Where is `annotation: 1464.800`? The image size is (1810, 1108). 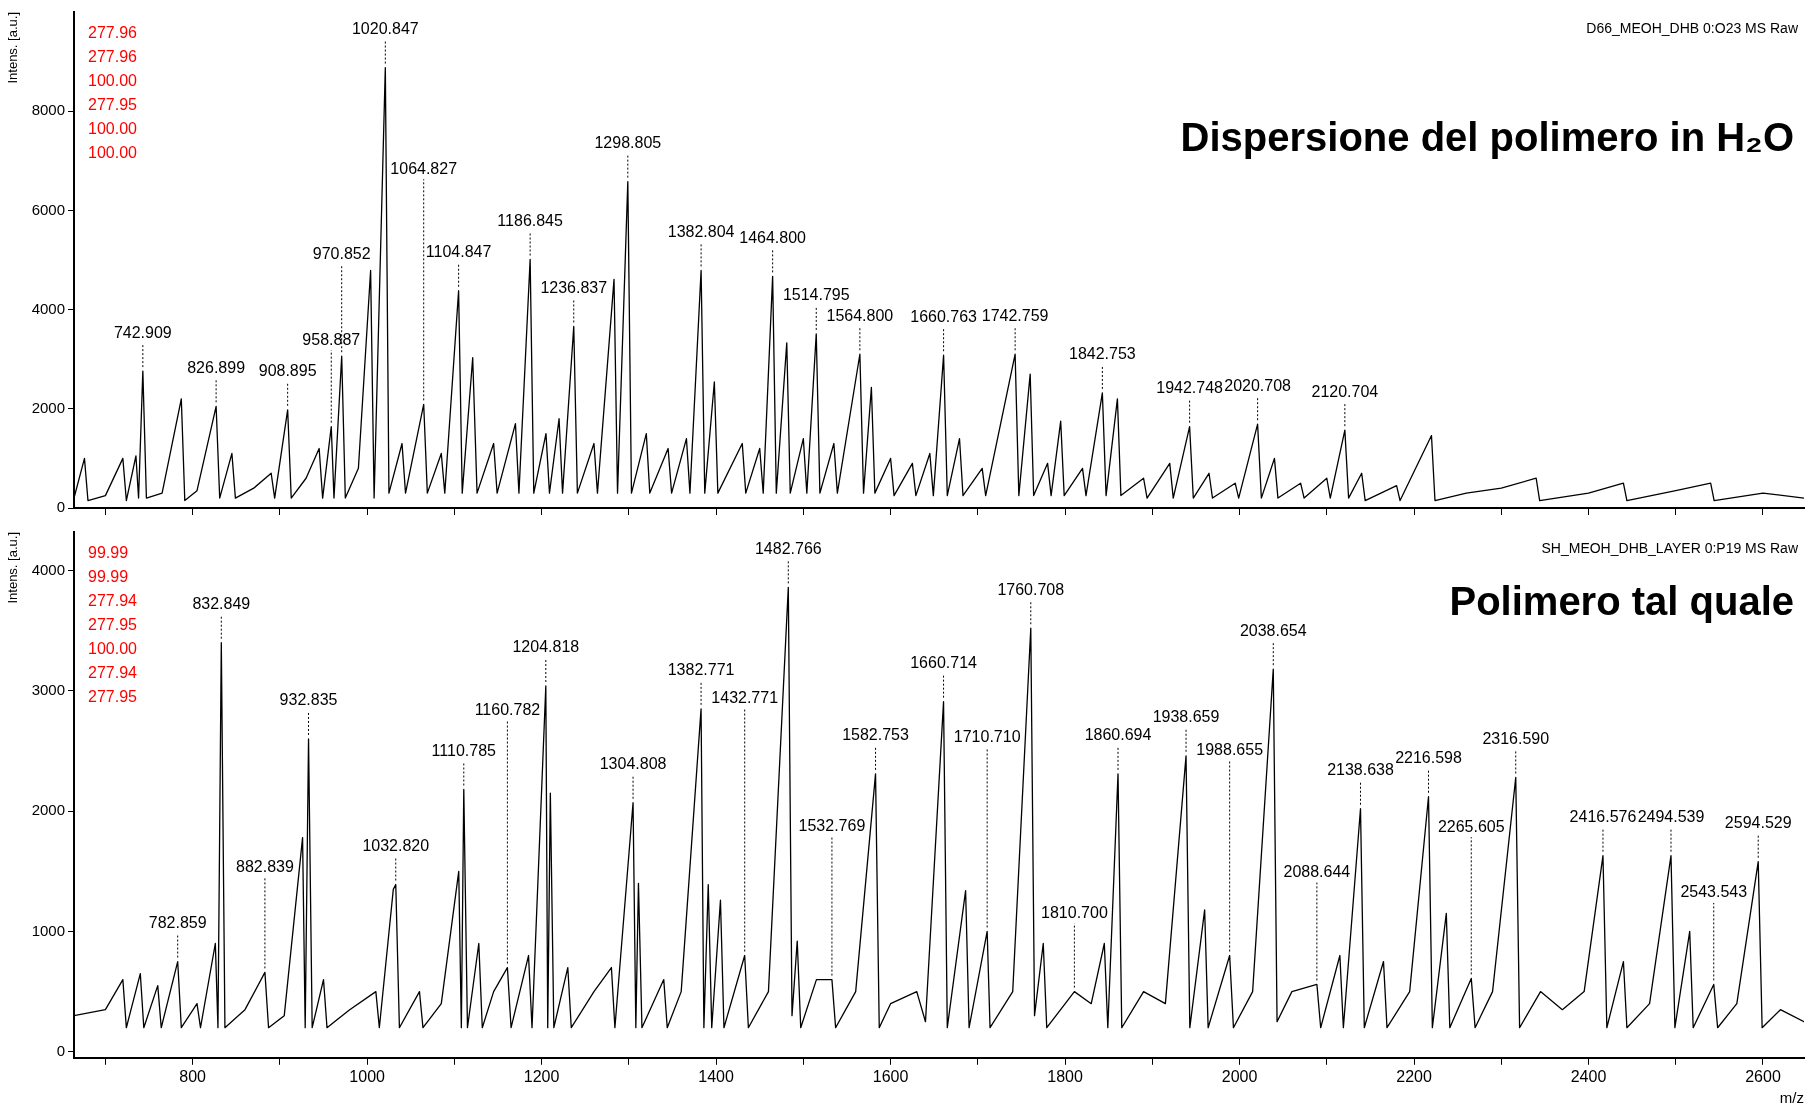 annotation: 1464.800 is located at coordinates (773, 237).